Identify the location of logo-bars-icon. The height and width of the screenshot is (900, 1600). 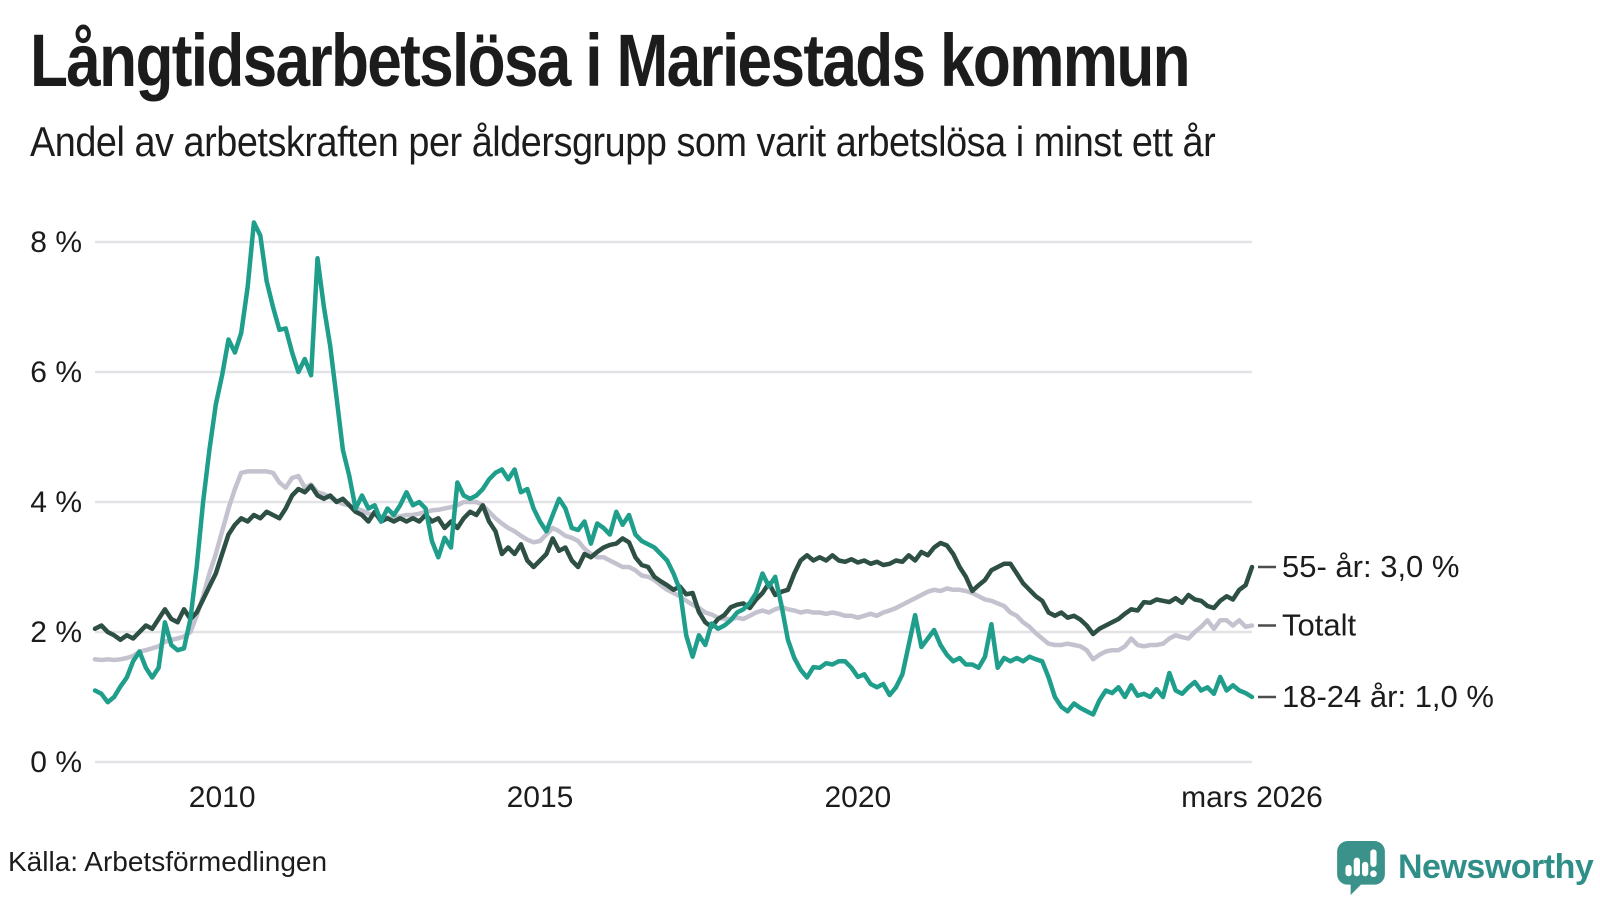
(1361, 863).